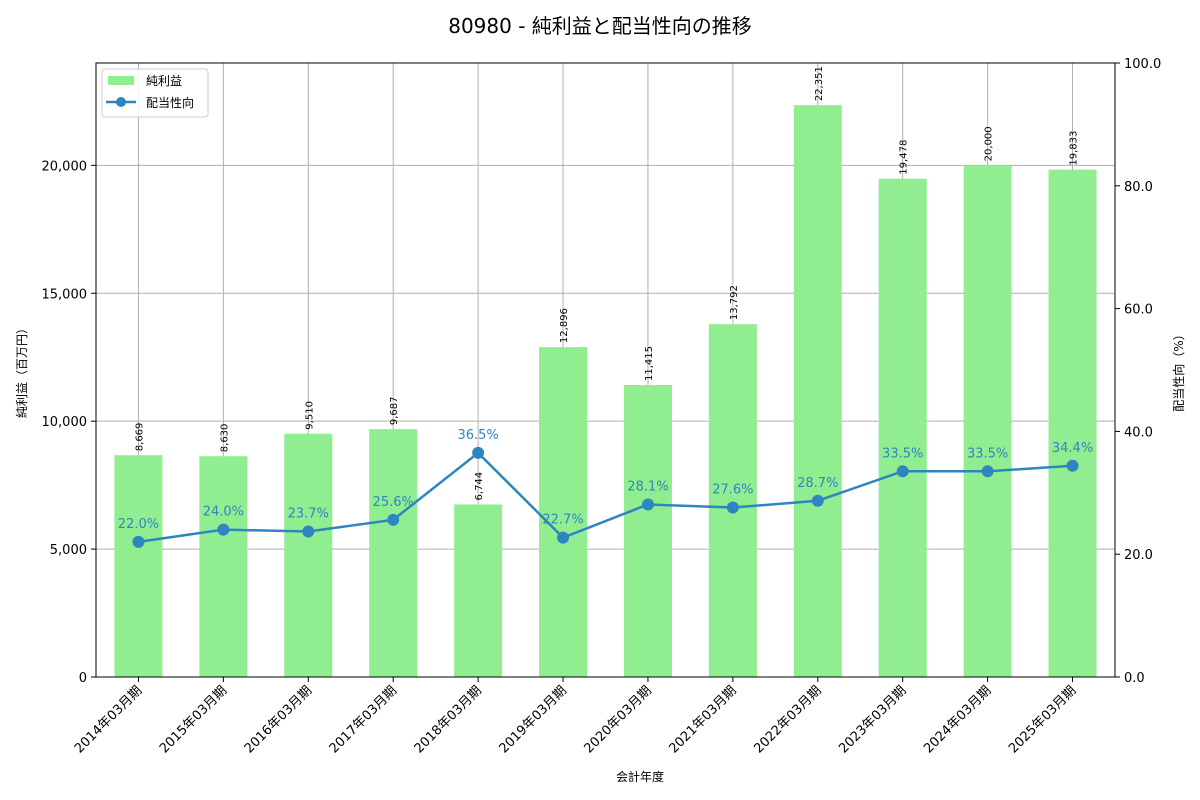 The width and height of the screenshot is (1200, 800). Describe the element at coordinates (394, 411) in the screenshot. I see `bar-value-label: 9,687` at that location.